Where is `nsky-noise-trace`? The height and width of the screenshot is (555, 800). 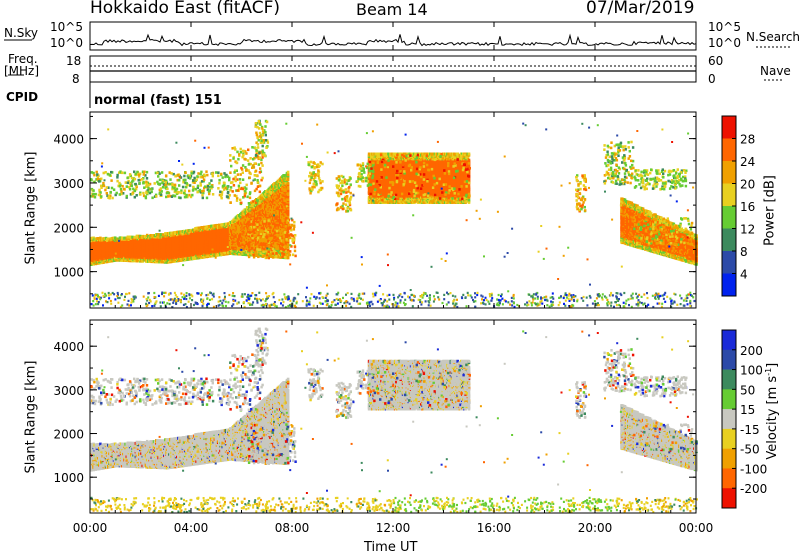
nsky-noise-trace is located at coordinates (393, 40).